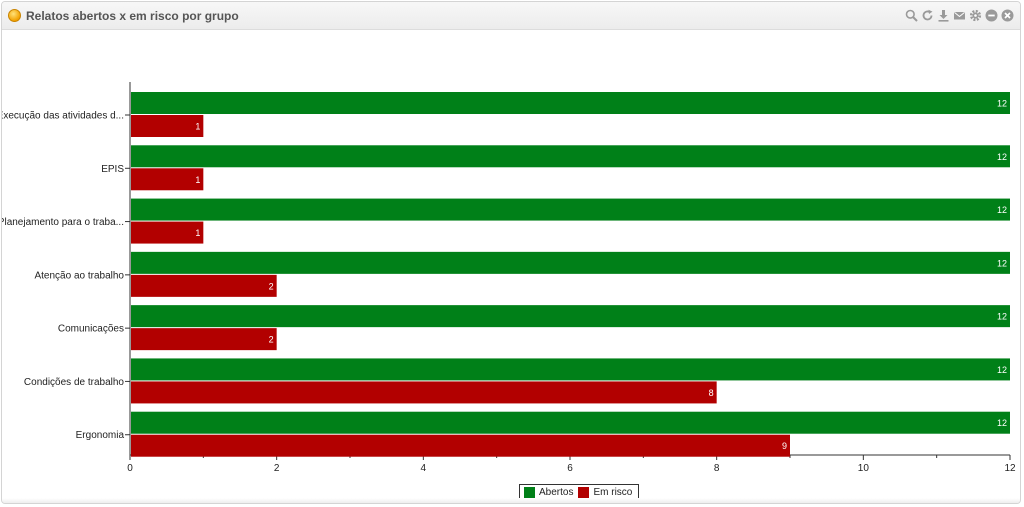 The image size is (1024, 507). I want to click on minimize-icon, so click(991, 15).